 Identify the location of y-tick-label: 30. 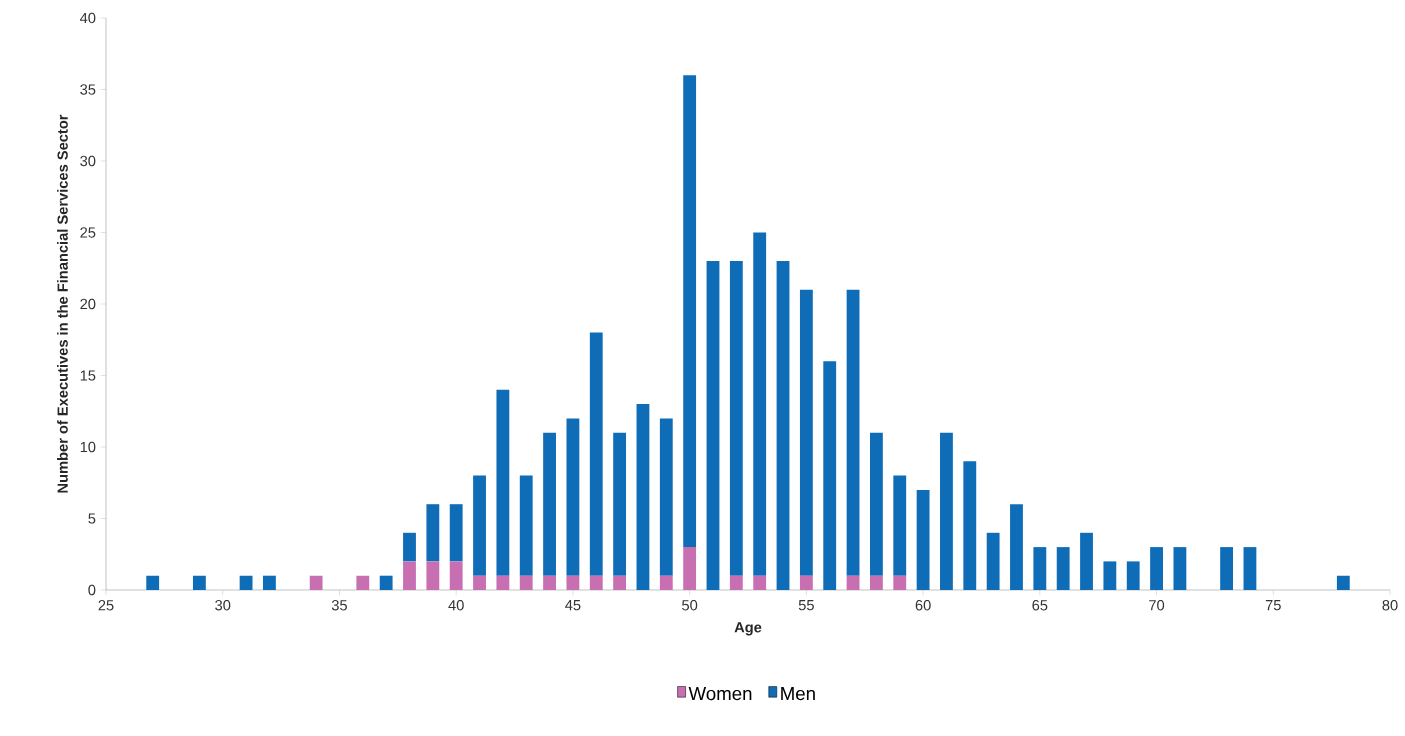
(88, 161).